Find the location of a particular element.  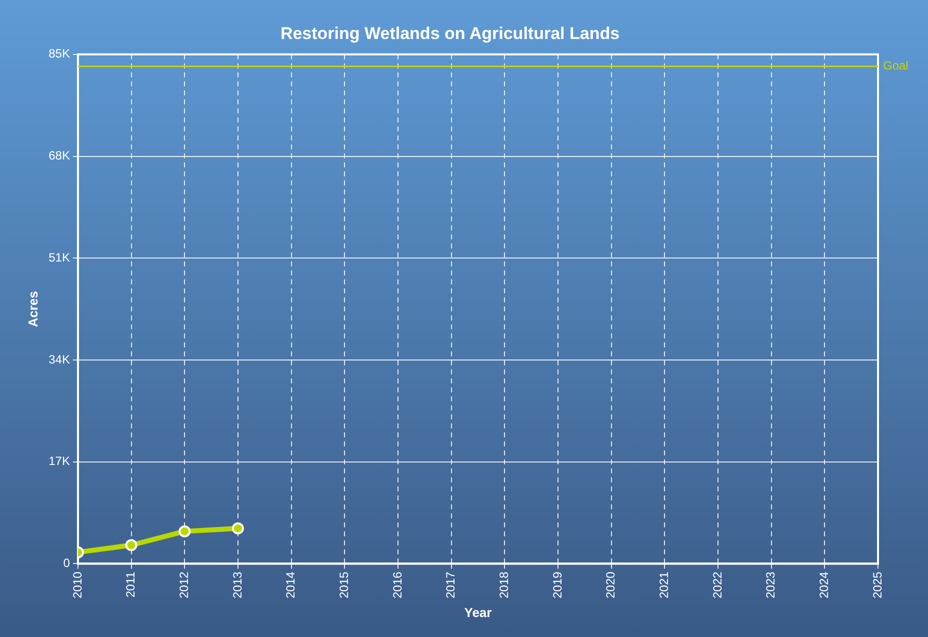

y-tick-label: 0 is located at coordinates (66, 563).